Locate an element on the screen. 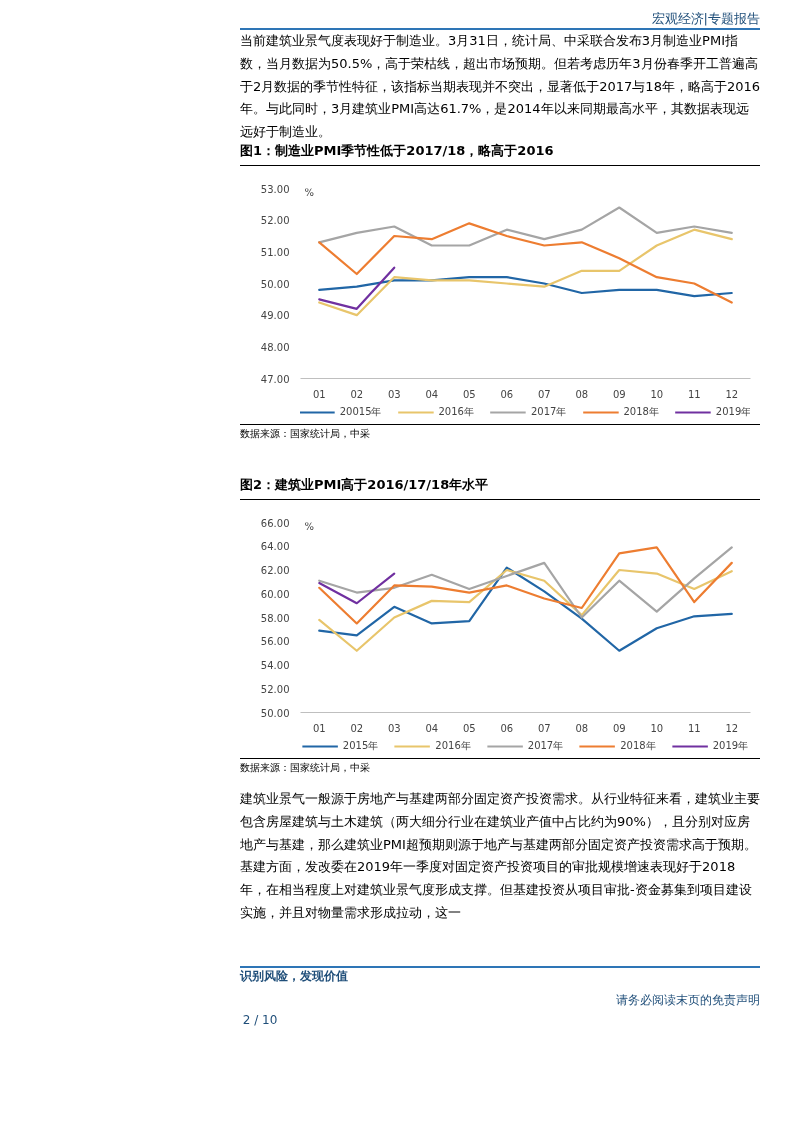 This screenshot has height=1132, width=800. legend-label: 20015年 is located at coordinates (360, 412).